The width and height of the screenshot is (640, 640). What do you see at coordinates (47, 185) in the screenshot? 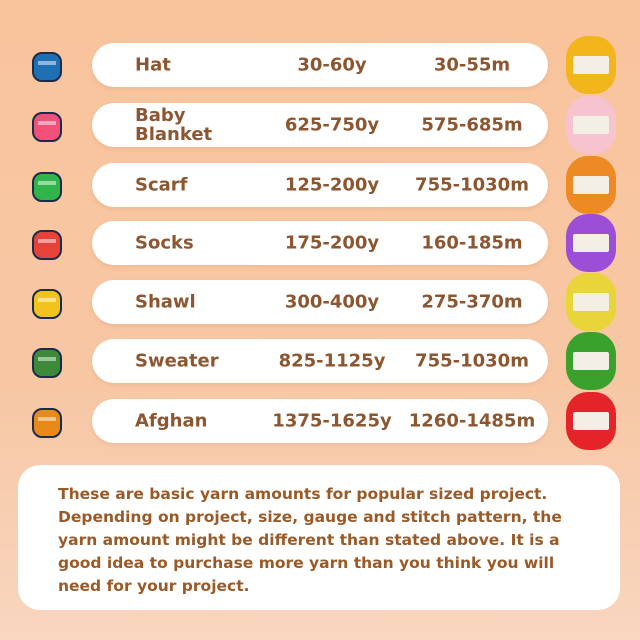
I see `scarf-icon` at bounding box center [47, 185].